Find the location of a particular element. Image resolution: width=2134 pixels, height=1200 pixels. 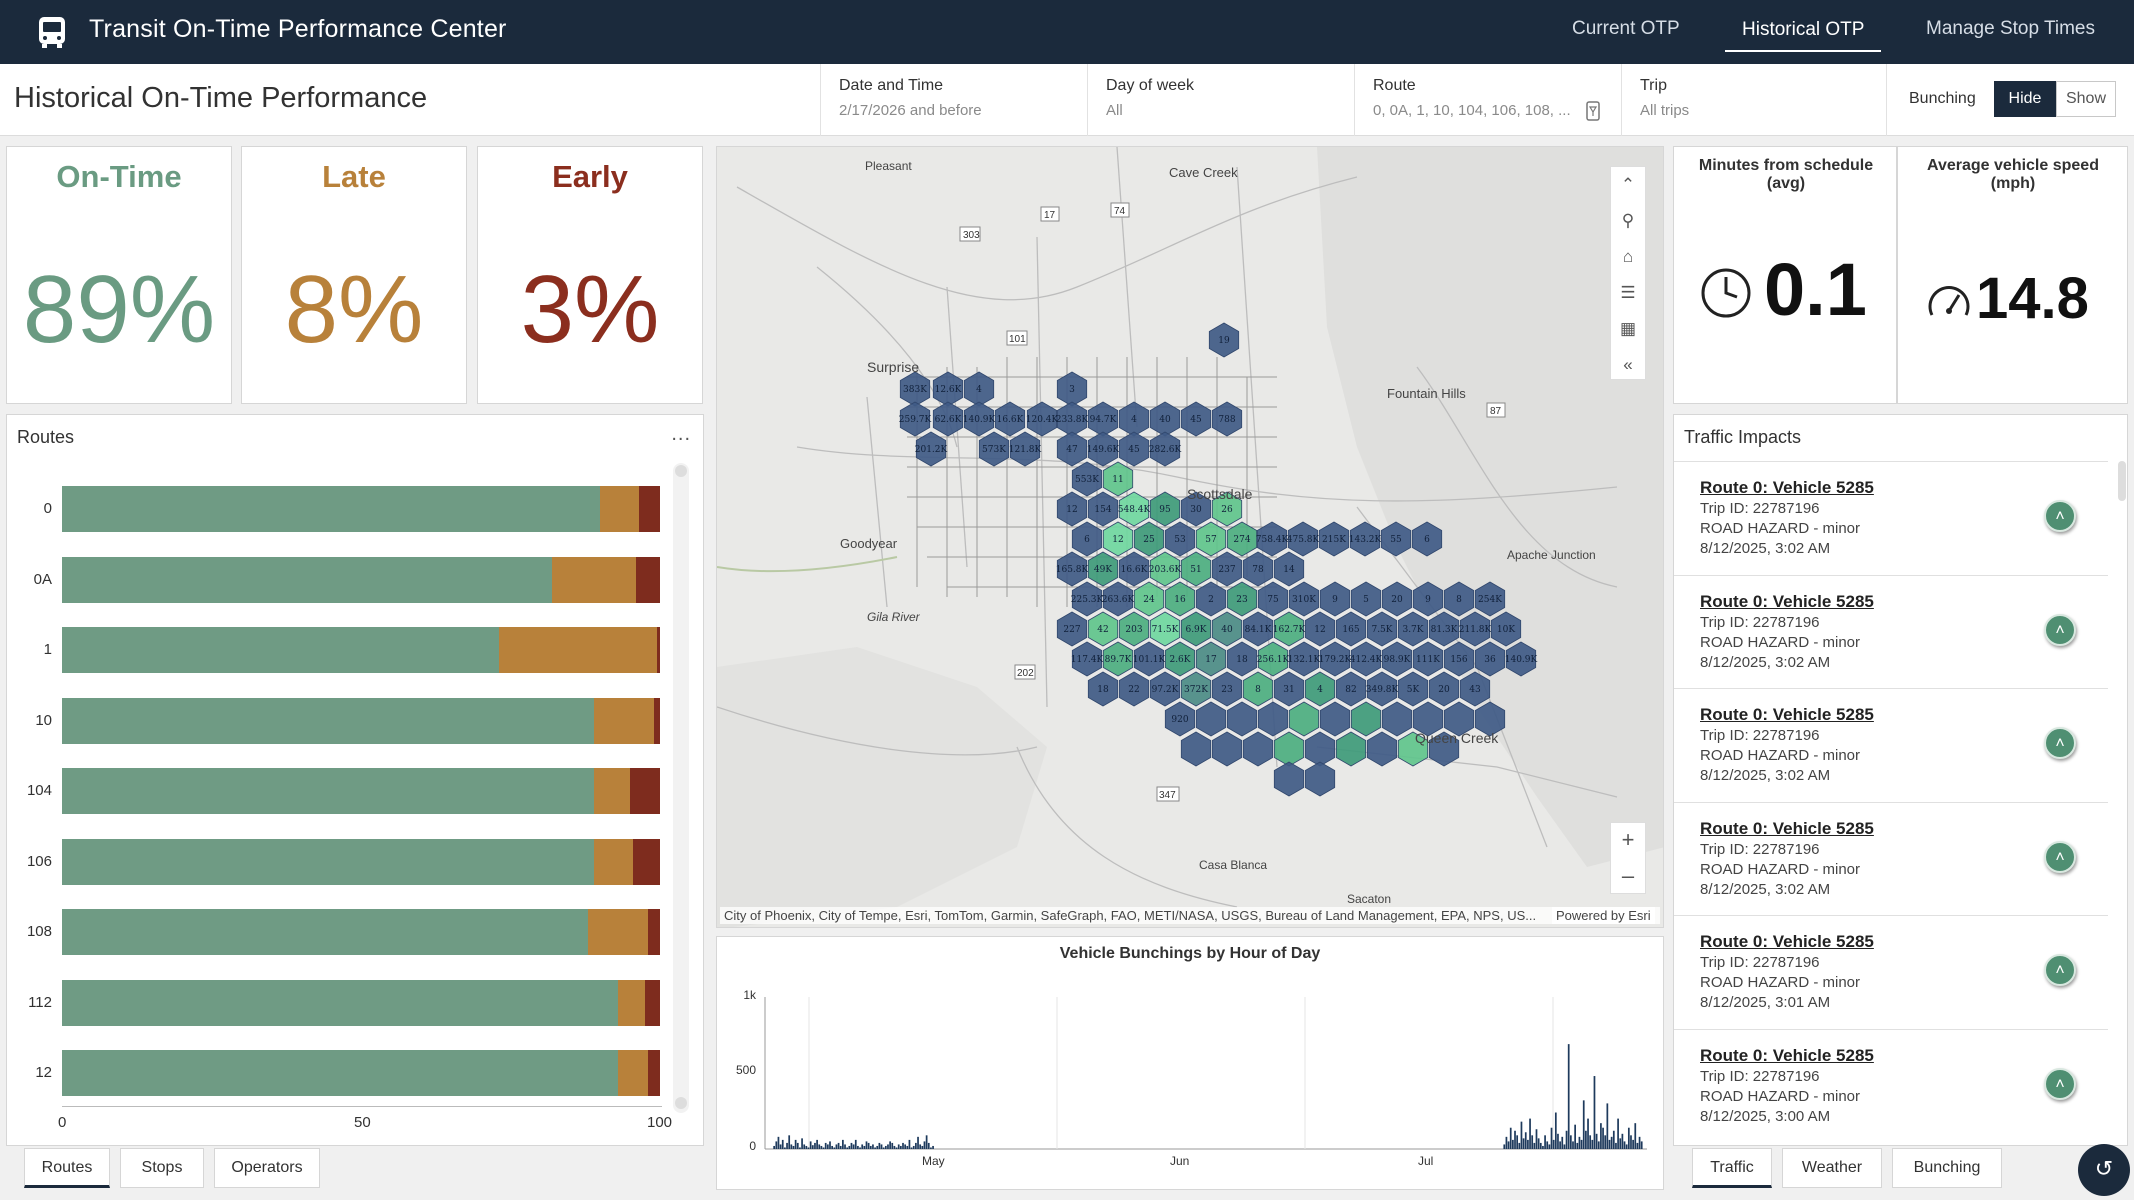

tab-traffic: Traffic is located at coordinates (1732, 1168).